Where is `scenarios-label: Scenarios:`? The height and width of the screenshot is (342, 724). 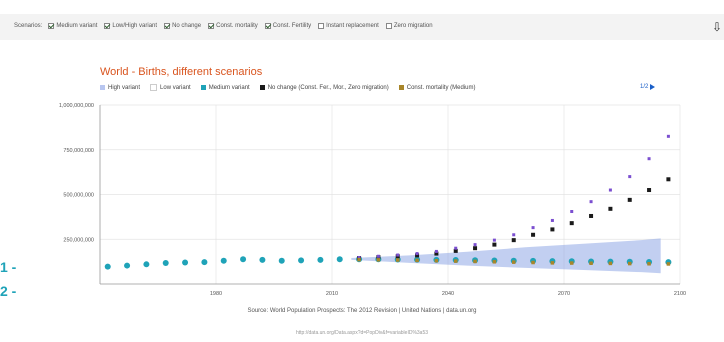 scenarios-label: Scenarios: is located at coordinates (28, 26).